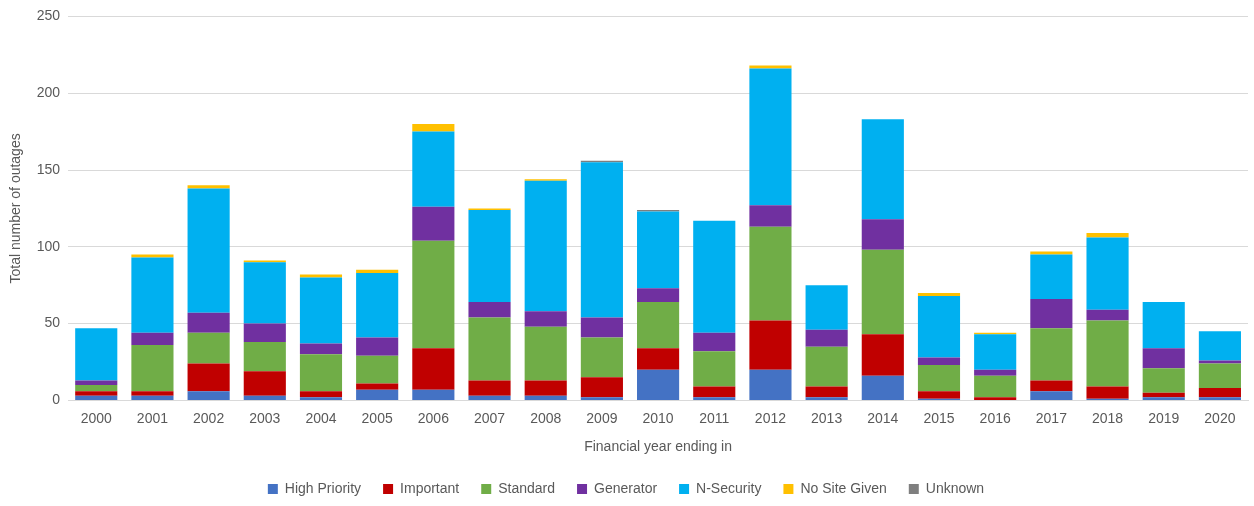 The height and width of the screenshot is (506, 1254). Describe the element at coordinates (48, 168) in the screenshot. I see `y-tick-label: 150` at that location.